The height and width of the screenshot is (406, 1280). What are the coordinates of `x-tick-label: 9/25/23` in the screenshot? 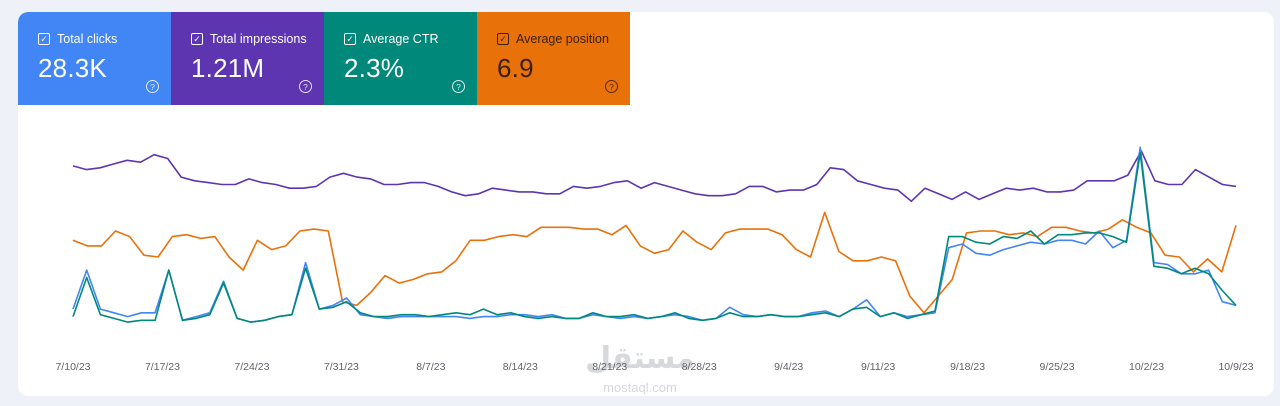 It's located at (1057, 367).